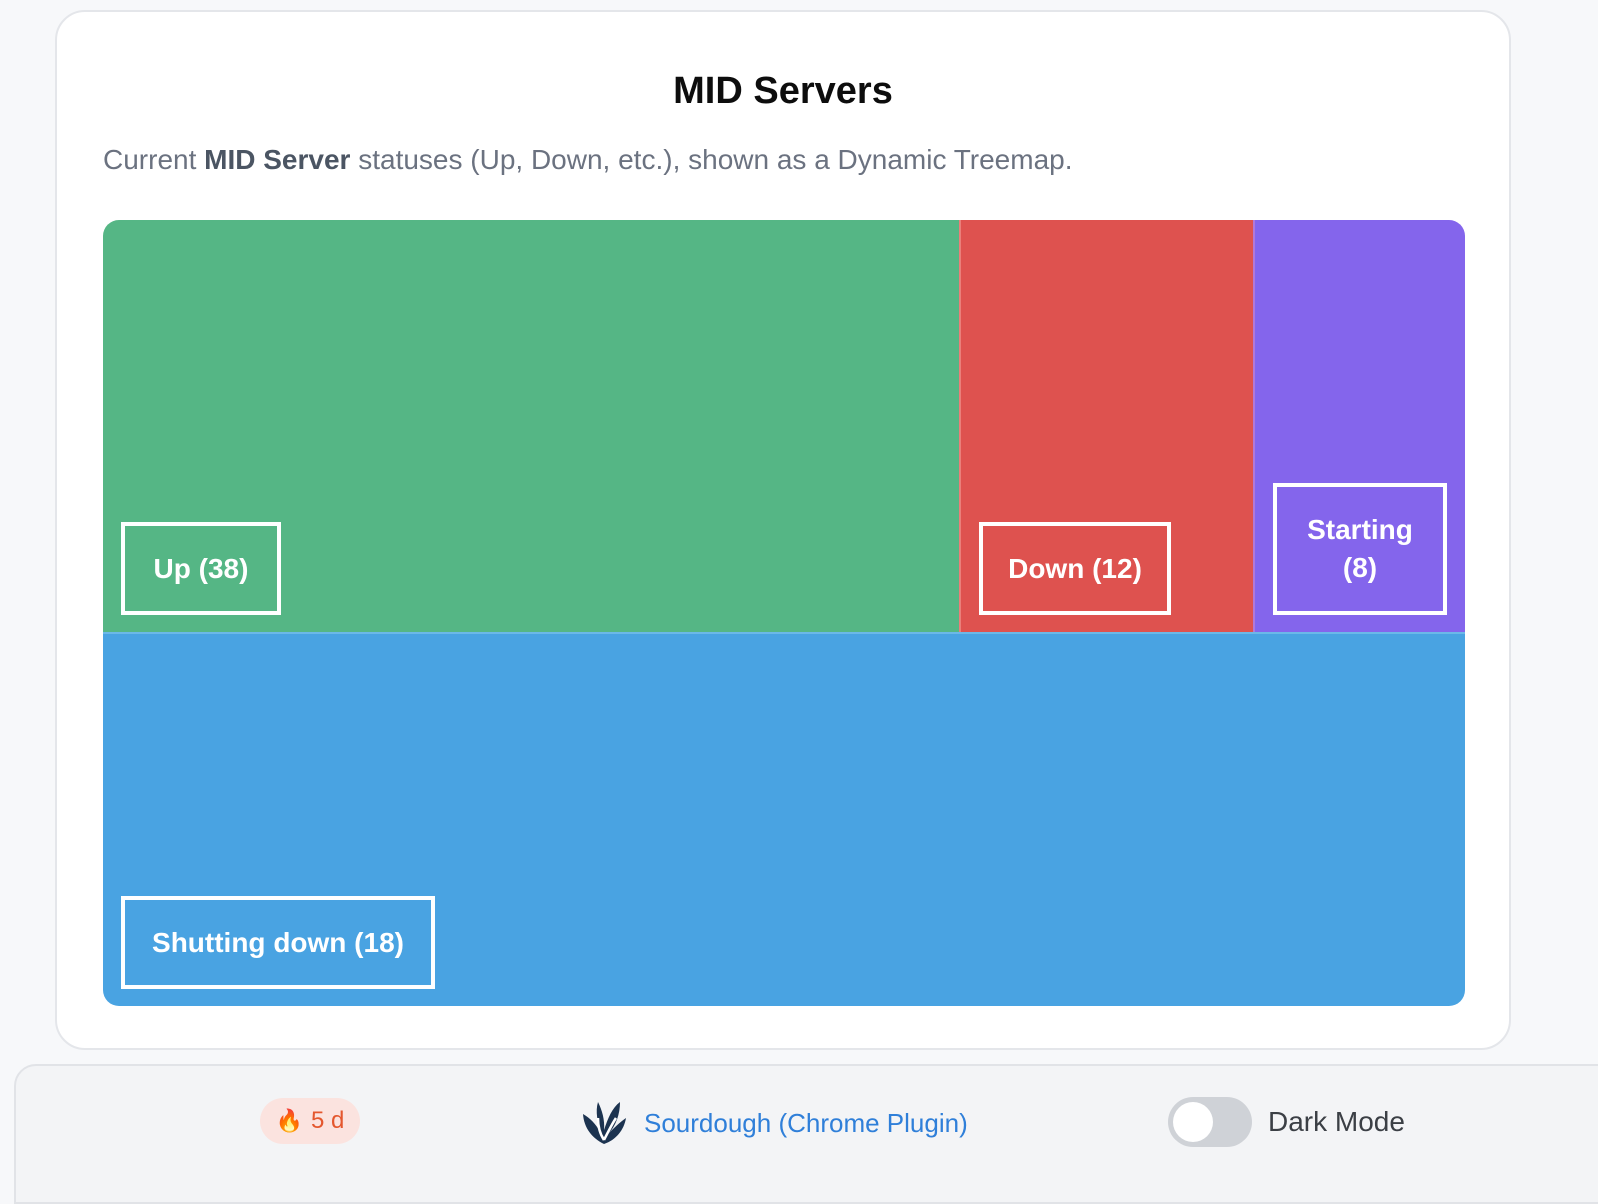  What do you see at coordinates (201, 568) in the screenshot?
I see `treemap-label-up: Up (38)` at bounding box center [201, 568].